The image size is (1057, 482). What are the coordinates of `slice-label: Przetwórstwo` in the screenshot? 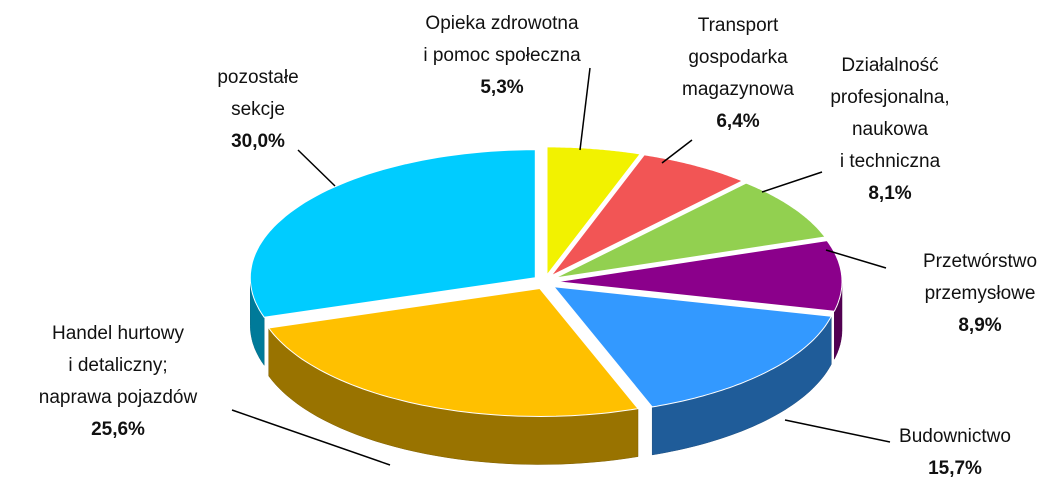 It's located at (980, 261).